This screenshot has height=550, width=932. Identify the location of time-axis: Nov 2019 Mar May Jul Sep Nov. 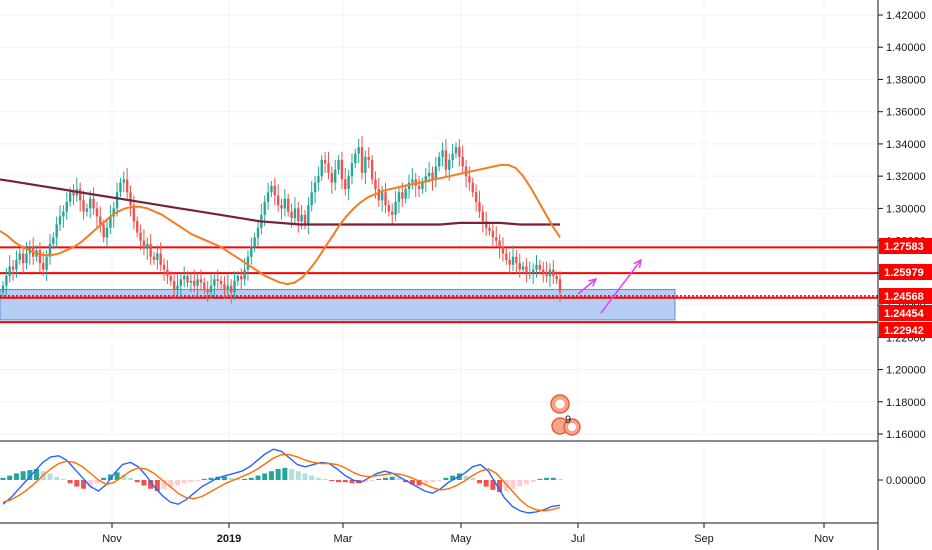
(439, 533).